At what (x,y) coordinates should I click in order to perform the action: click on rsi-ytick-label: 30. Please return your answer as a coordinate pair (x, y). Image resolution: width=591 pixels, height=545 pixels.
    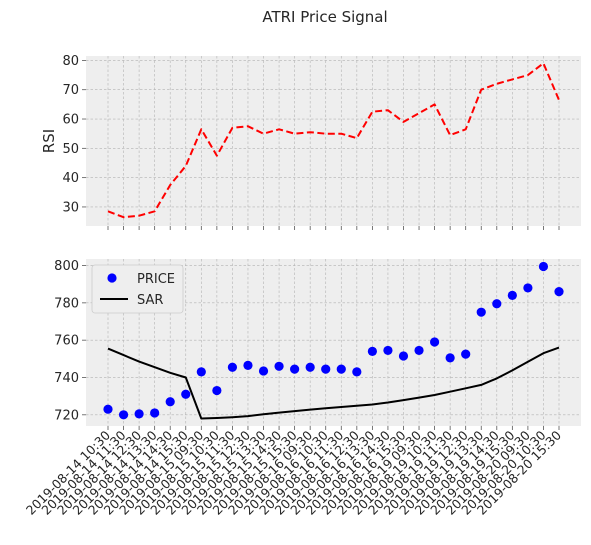
    Looking at the image, I should click on (70, 207).